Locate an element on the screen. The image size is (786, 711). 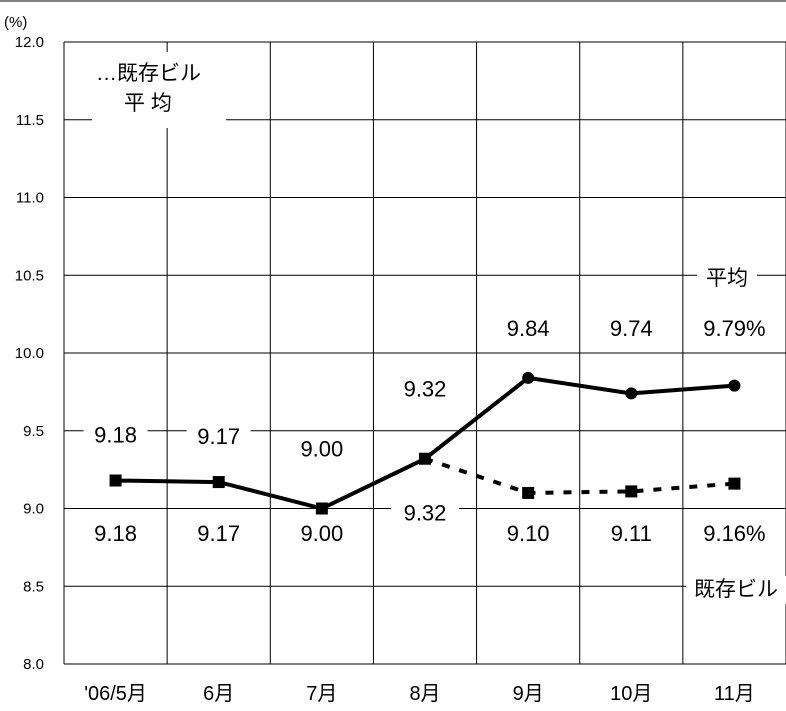
y-tick-label: 8.0 is located at coordinates (33, 664).